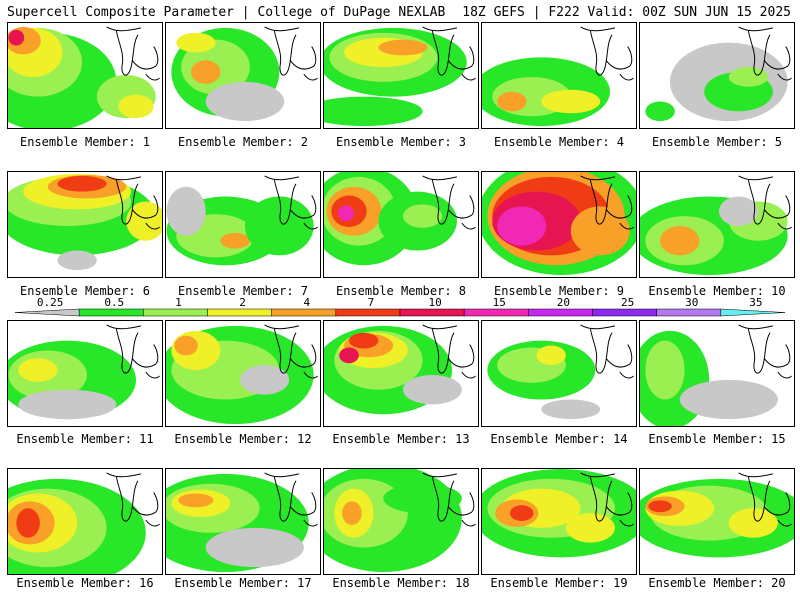 The image size is (800, 600). Describe the element at coordinates (401, 291) in the screenshot. I see `ensemble-member-label: Ensemble Member: 8` at that location.